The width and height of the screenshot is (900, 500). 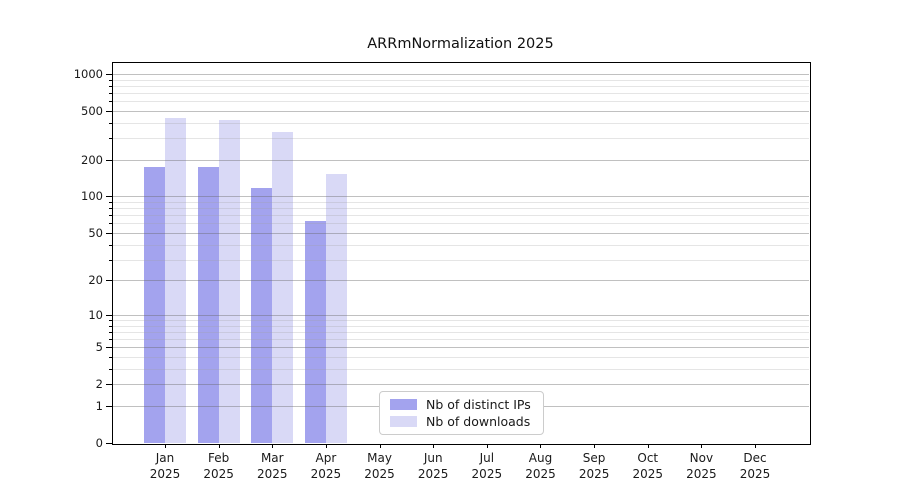 I want to click on x-tick-label: Dec 2025, so click(x=755, y=466).